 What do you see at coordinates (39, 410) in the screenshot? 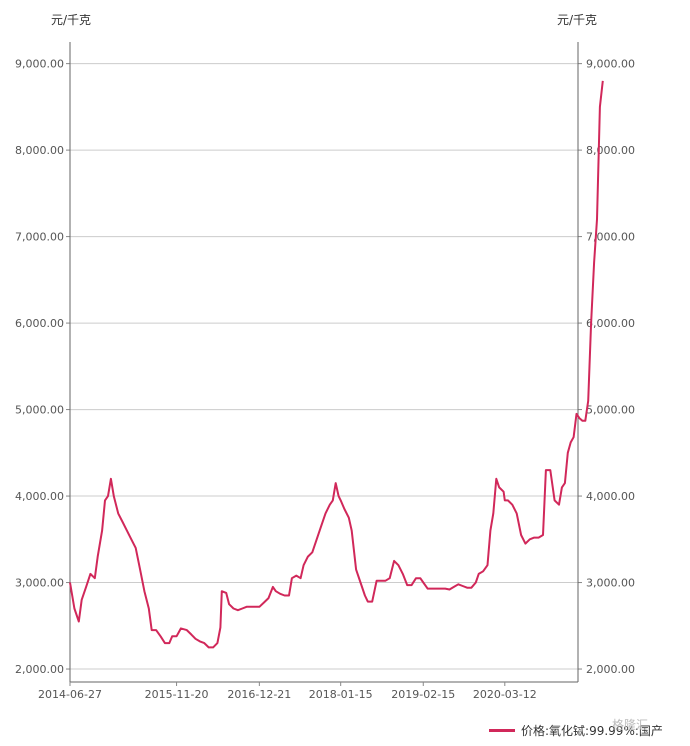
I see `y-tick-label: 5,000.00` at bounding box center [39, 410].